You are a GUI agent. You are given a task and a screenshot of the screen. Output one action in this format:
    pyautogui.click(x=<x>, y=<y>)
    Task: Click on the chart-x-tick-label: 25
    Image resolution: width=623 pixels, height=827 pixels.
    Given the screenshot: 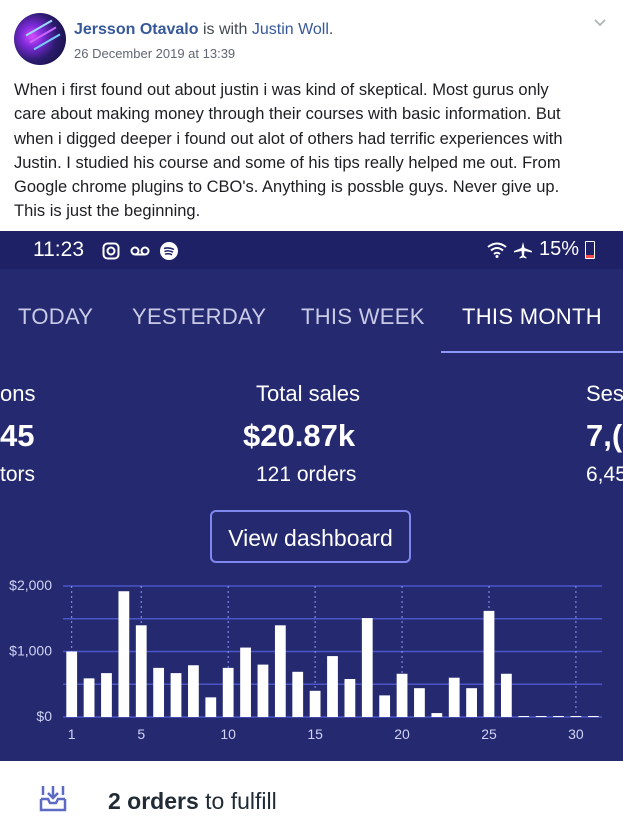 What is the action you would take?
    pyautogui.click(x=489, y=734)
    